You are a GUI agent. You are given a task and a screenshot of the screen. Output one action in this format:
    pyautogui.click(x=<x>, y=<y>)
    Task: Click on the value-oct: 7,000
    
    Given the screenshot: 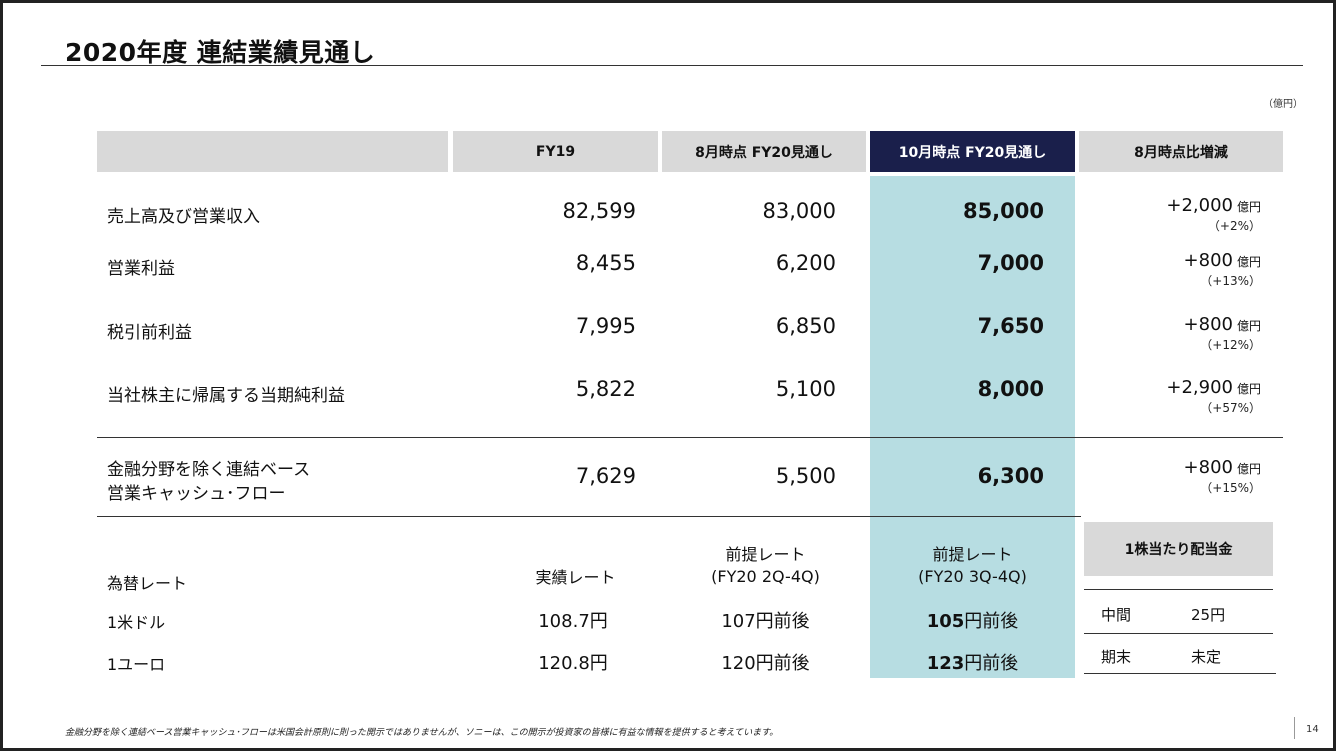 What is the action you would take?
    pyautogui.click(x=1010, y=263)
    